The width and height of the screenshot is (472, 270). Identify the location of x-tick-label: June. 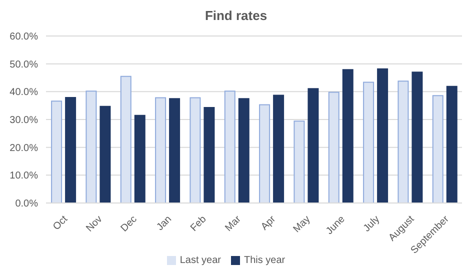
(336, 225).